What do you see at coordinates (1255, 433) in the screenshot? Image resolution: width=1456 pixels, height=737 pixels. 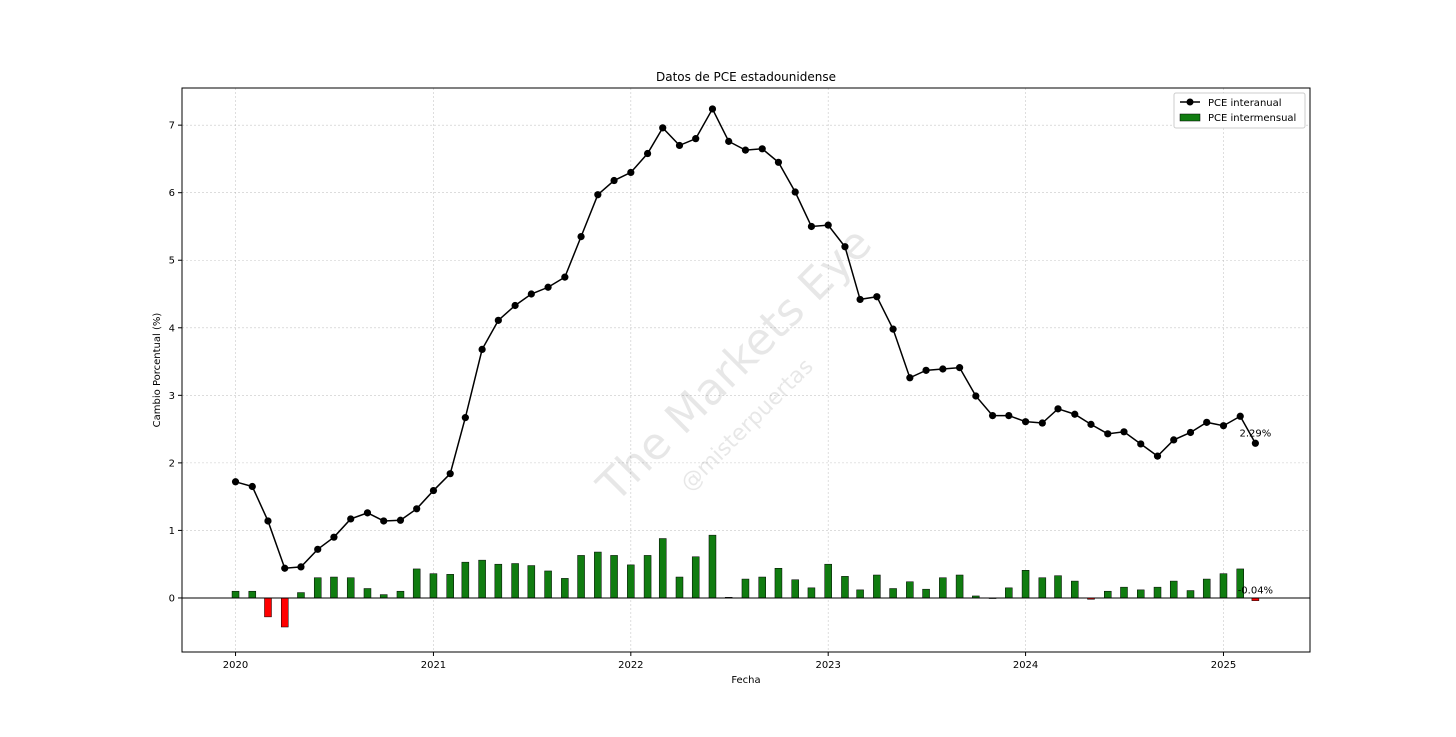 I see `annotation-label: 2.29%` at bounding box center [1255, 433].